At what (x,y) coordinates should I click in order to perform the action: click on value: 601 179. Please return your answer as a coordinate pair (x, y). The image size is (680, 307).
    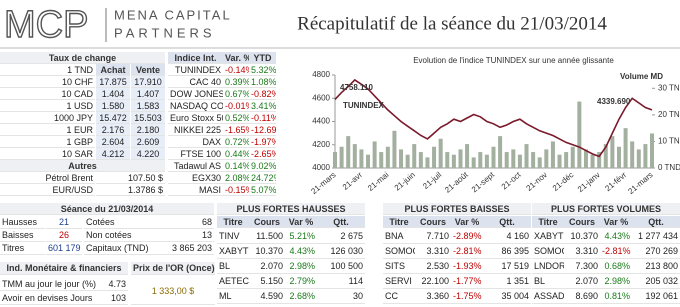
    Looking at the image, I should click on (64, 249).